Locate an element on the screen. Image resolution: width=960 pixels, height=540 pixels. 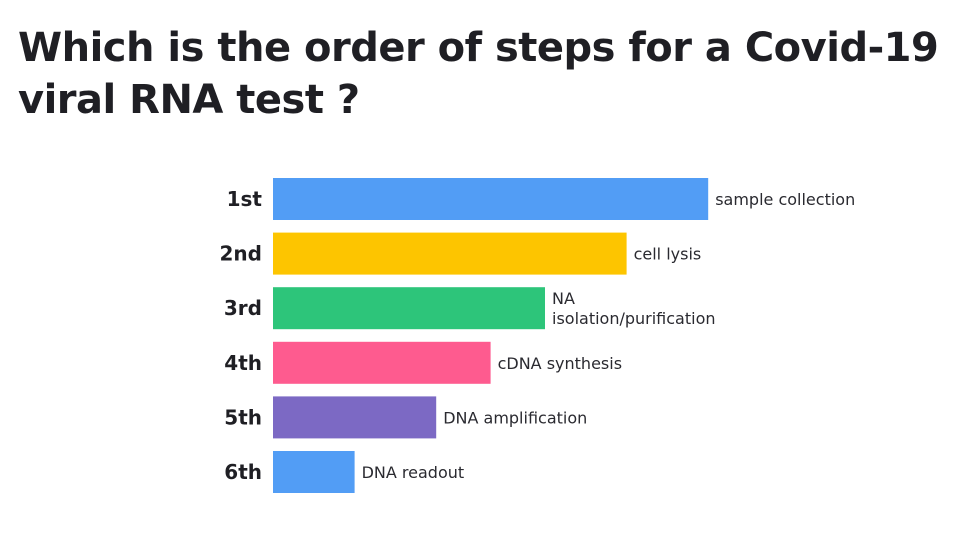
bar-row-1: 1st sample collection is located at coordinates (541, 199).